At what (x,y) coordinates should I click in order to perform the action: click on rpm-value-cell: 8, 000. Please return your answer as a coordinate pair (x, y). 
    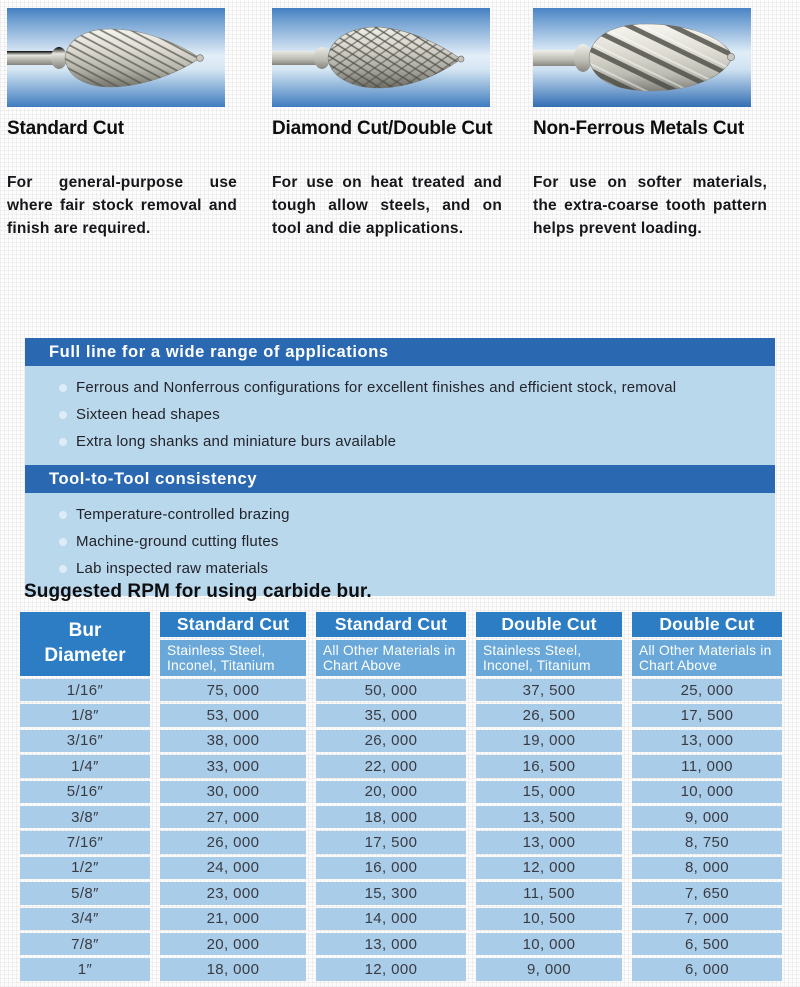
    Looking at the image, I should click on (707, 868).